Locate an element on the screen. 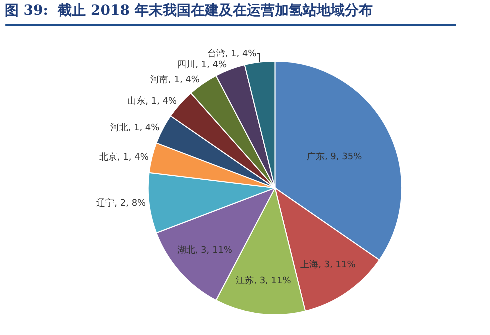  slice-label: 江苏, 3, 11% is located at coordinates (264, 281).